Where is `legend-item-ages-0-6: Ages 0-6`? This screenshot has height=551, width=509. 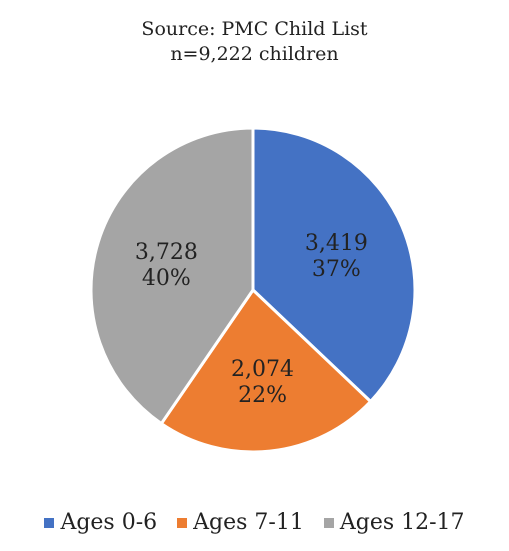
legend-item-ages-0-6: Ages 0-6 is located at coordinates (100, 523).